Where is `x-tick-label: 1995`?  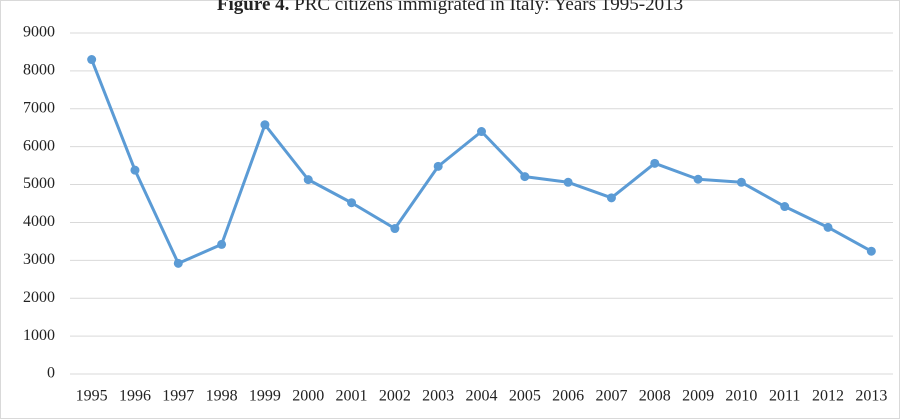 x-tick-label: 1995 is located at coordinates (92, 396).